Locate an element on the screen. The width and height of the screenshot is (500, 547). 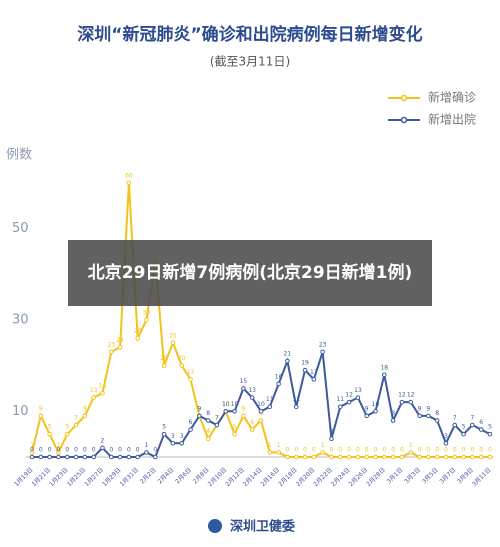
data-label: 25 is located at coordinates (173, 335).